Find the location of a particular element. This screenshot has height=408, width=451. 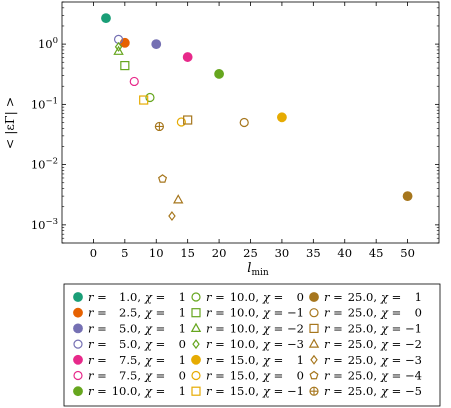

x-tick-label: 50 is located at coordinates (407, 253).